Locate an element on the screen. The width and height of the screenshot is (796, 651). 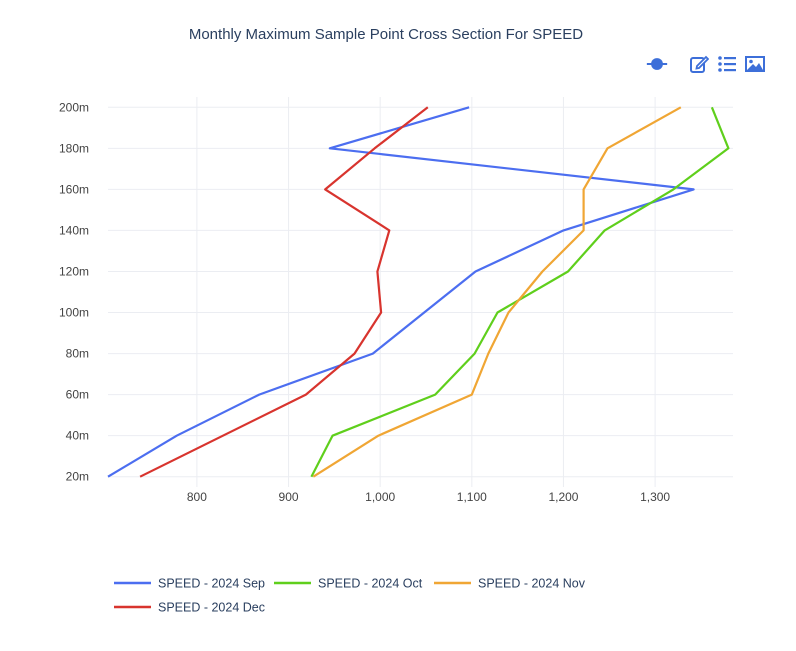
x-tick-label: 1,200 is located at coordinates (563, 497).